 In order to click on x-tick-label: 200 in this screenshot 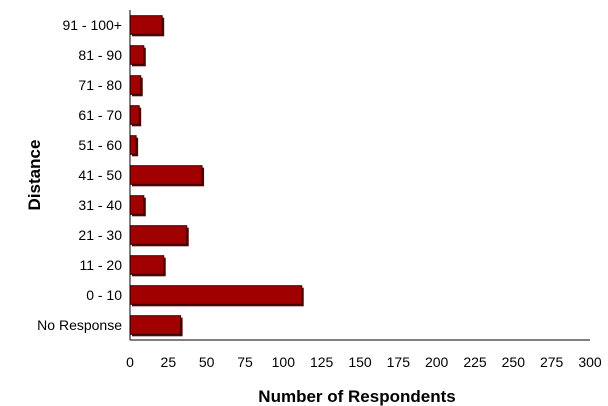, I will do `click(437, 362)`.